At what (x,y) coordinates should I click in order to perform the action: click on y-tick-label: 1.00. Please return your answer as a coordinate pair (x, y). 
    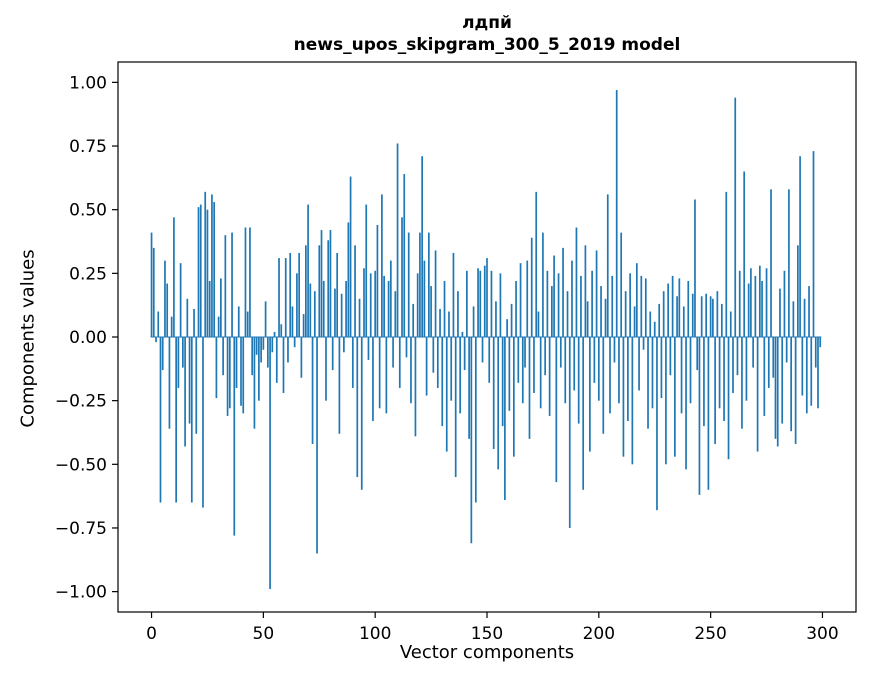
    Looking at the image, I should click on (88, 83).